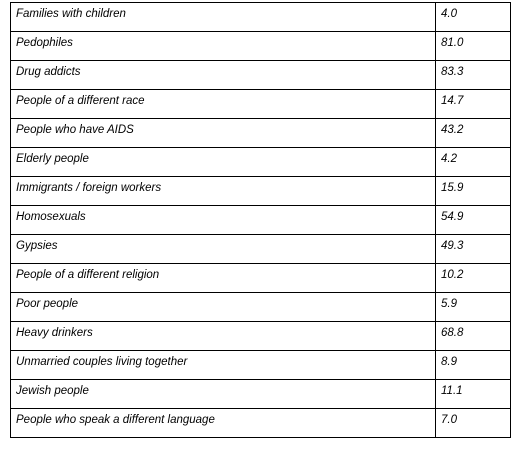 The width and height of the screenshot is (512, 451). Describe the element at coordinates (223, 75) in the screenshot. I see `row-label: Drug addicts` at that location.